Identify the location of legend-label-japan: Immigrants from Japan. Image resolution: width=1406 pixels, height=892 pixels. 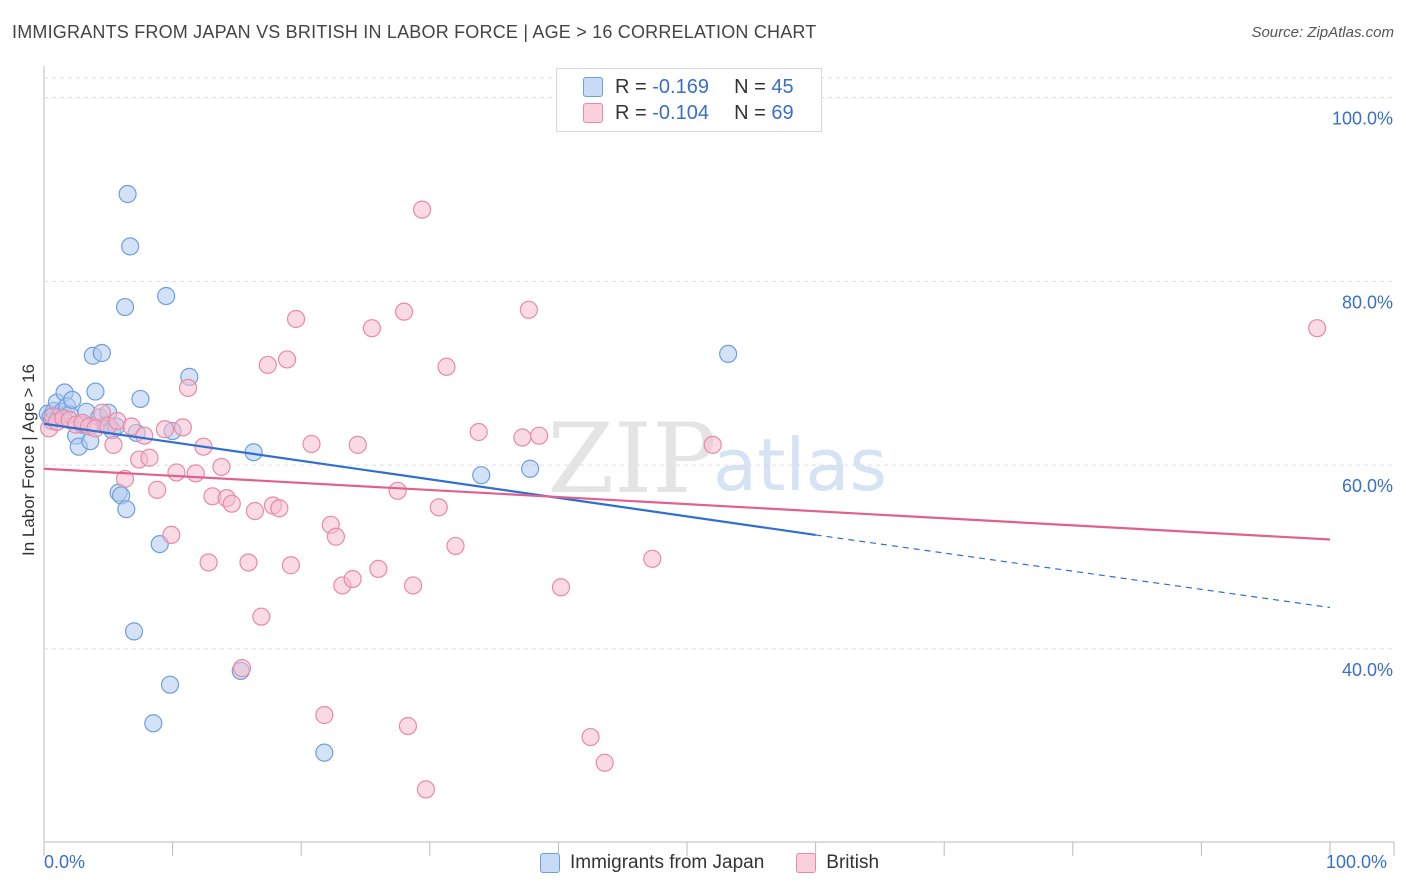
(667, 862).